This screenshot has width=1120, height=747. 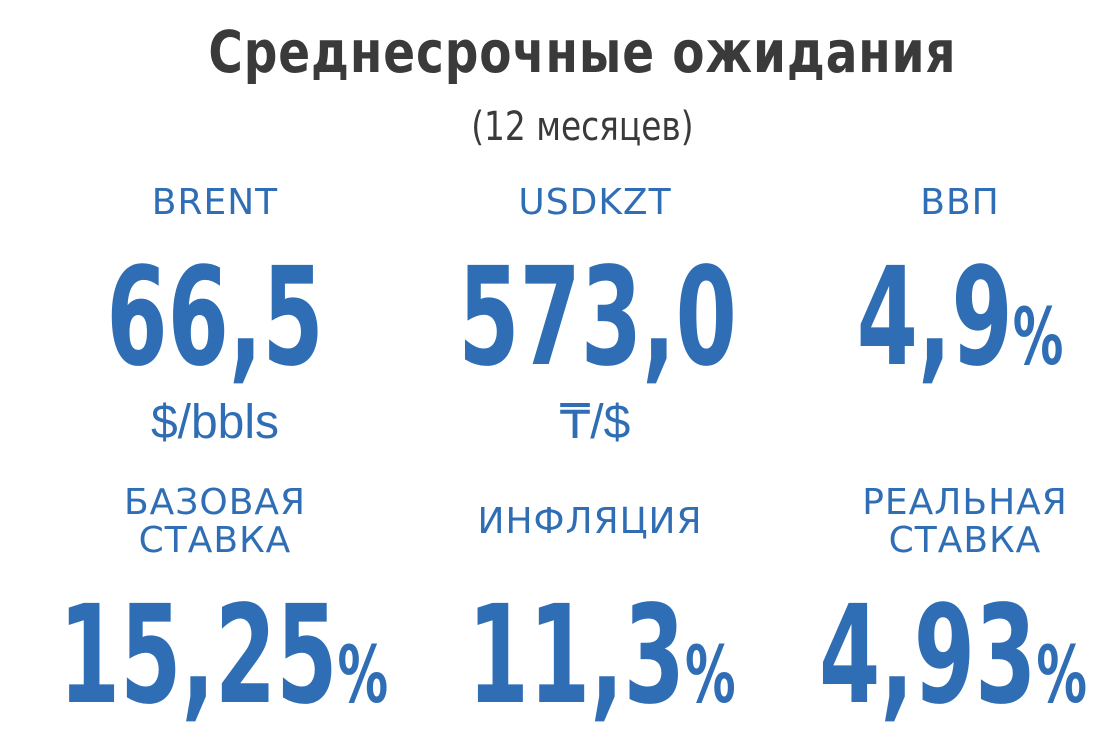 I want to click on indicator-inflation-value: 11,3%, so click(x=602, y=666).